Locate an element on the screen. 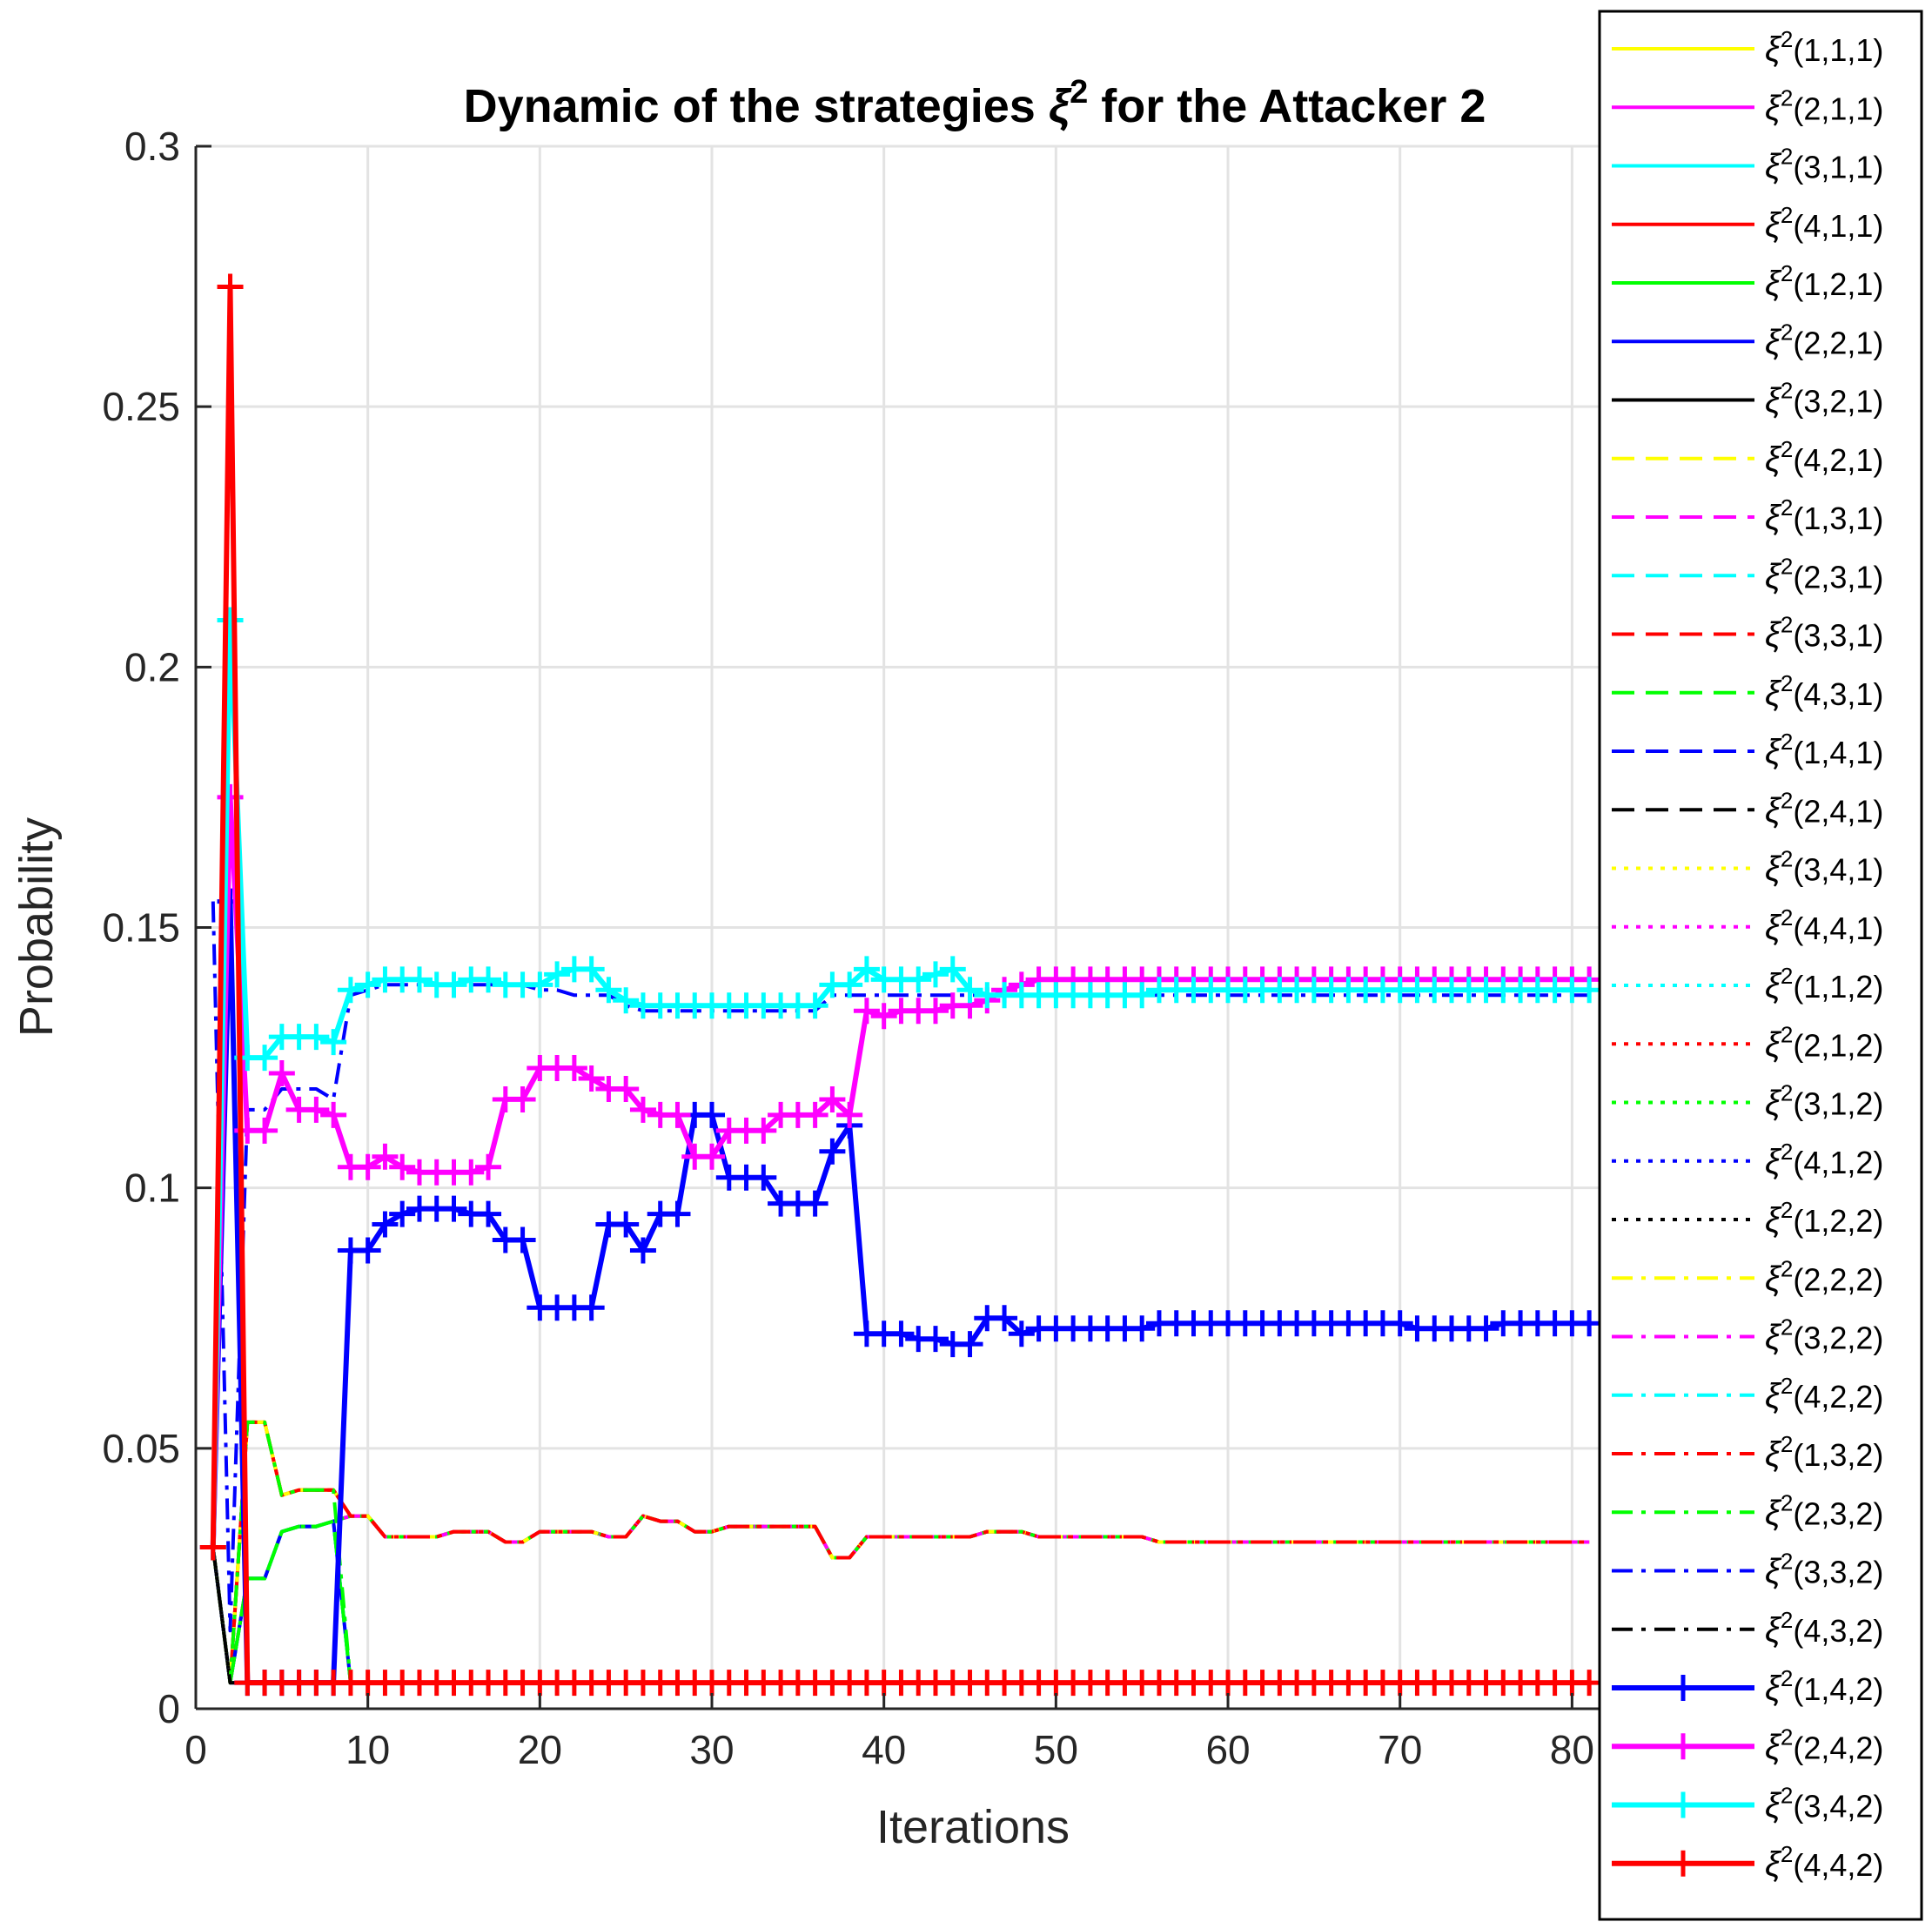  y-tick-label: 0.3 is located at coordinates (152, 146).